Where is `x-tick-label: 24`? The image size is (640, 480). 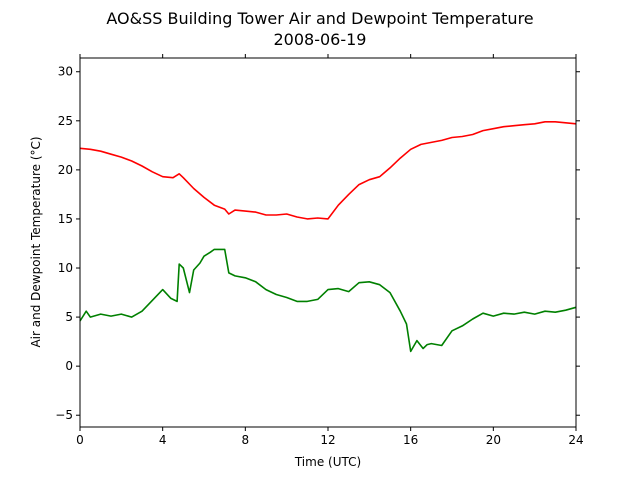
x-tick-label: 24 is located at coordinates (575, 440).